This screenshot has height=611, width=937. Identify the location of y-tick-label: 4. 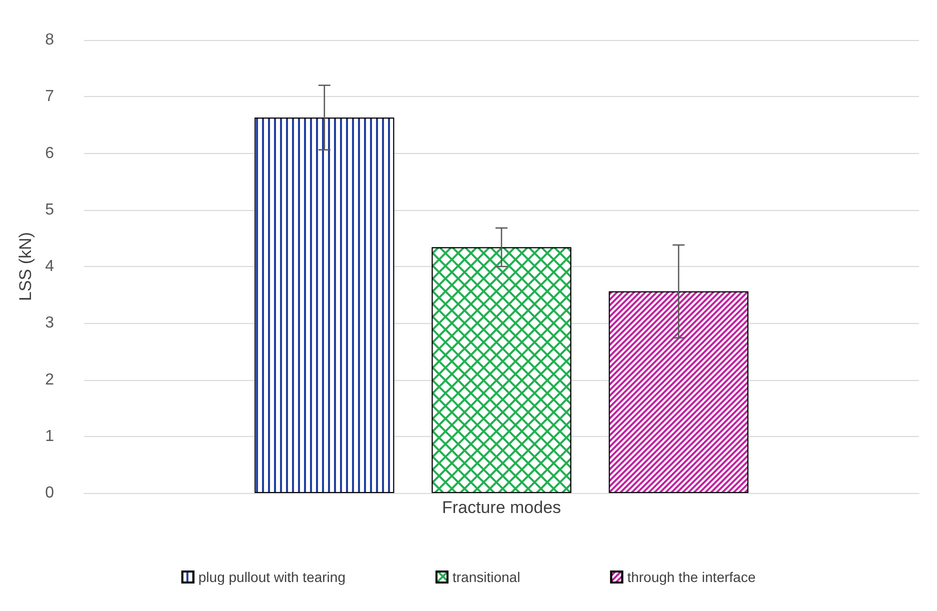
(49, 266).